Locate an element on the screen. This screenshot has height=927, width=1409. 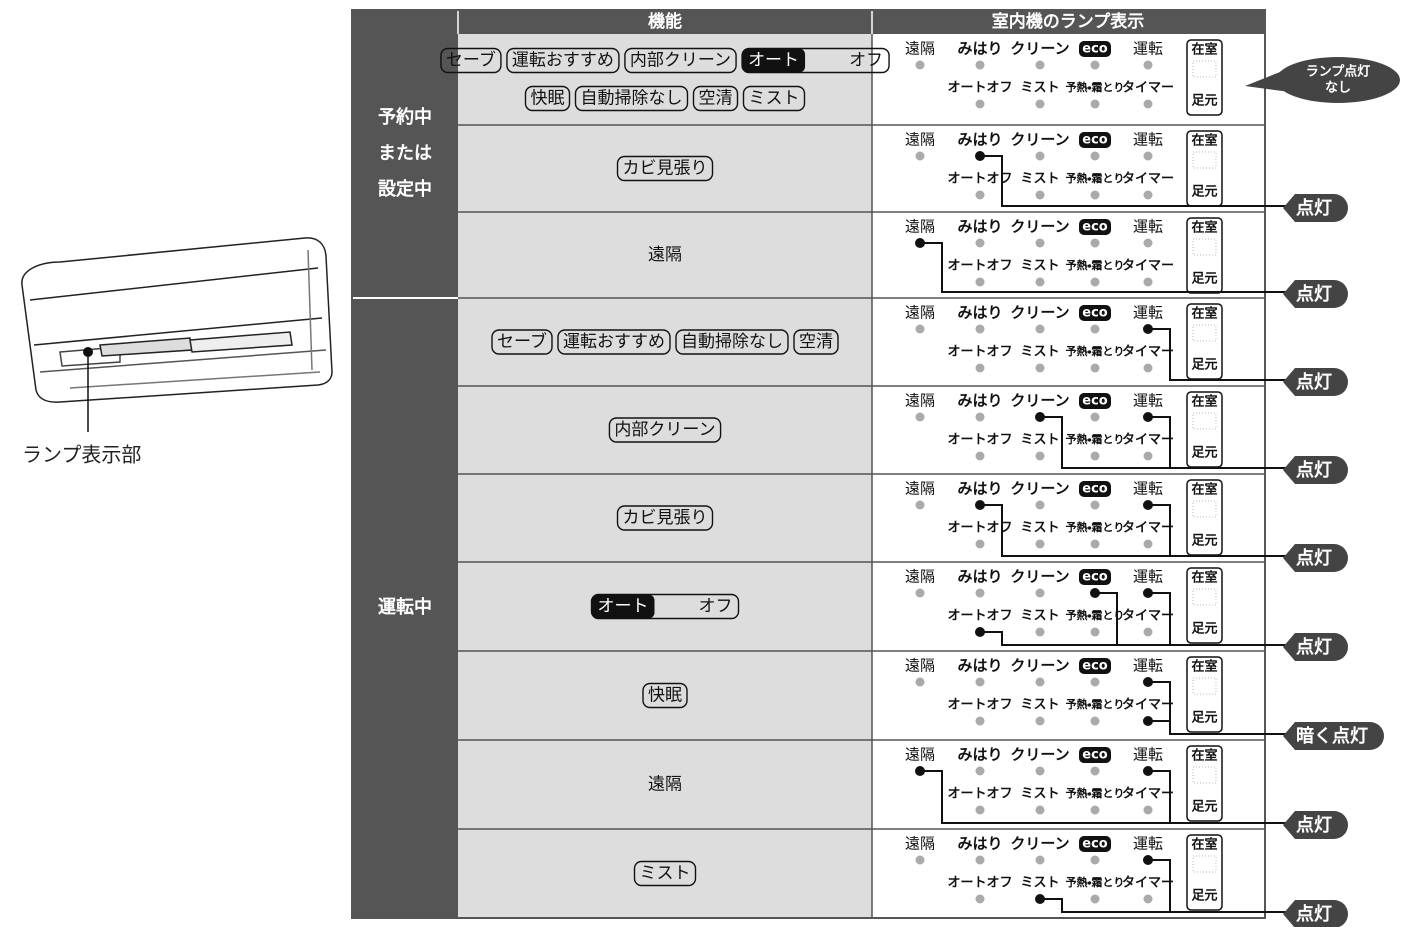
function-line: オート オフ is located at coordinates (665, 606).